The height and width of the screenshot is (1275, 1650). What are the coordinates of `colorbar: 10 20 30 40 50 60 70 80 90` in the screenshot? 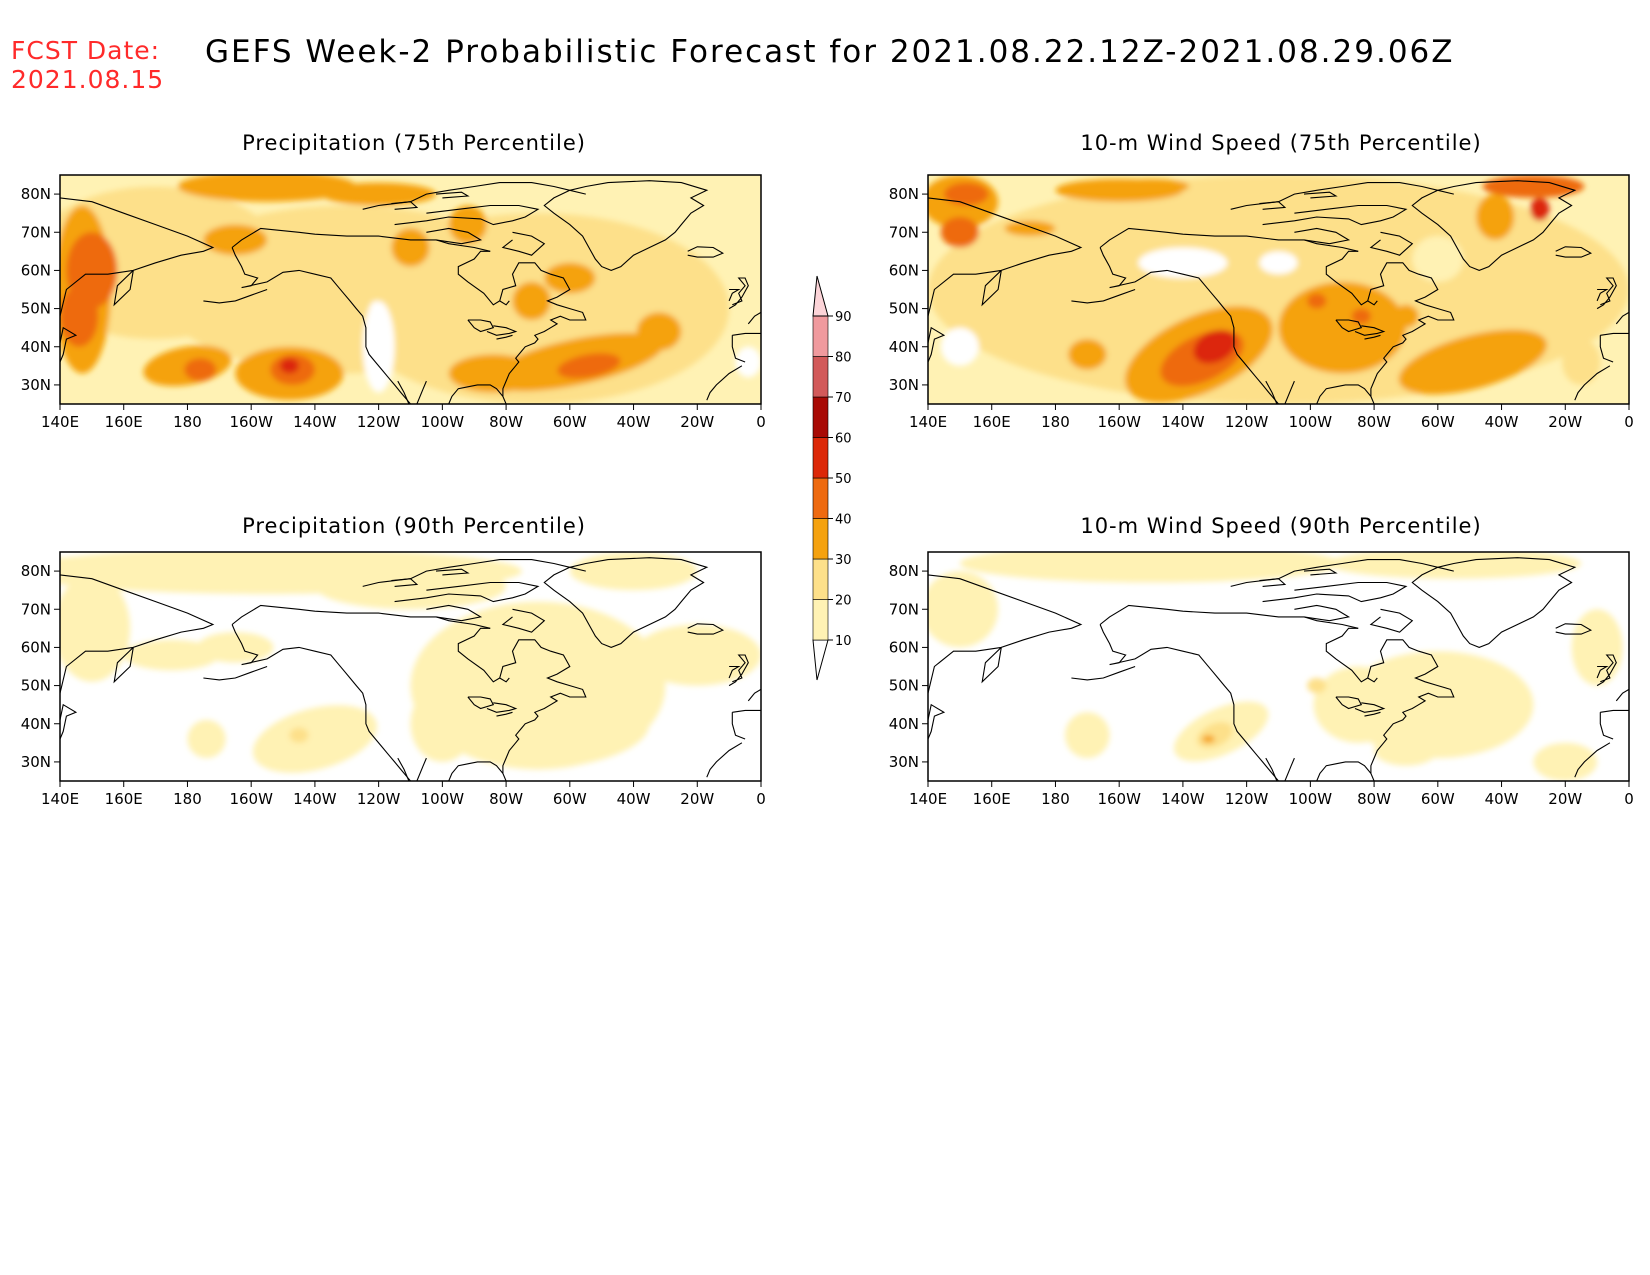 It's located at (832, 478).